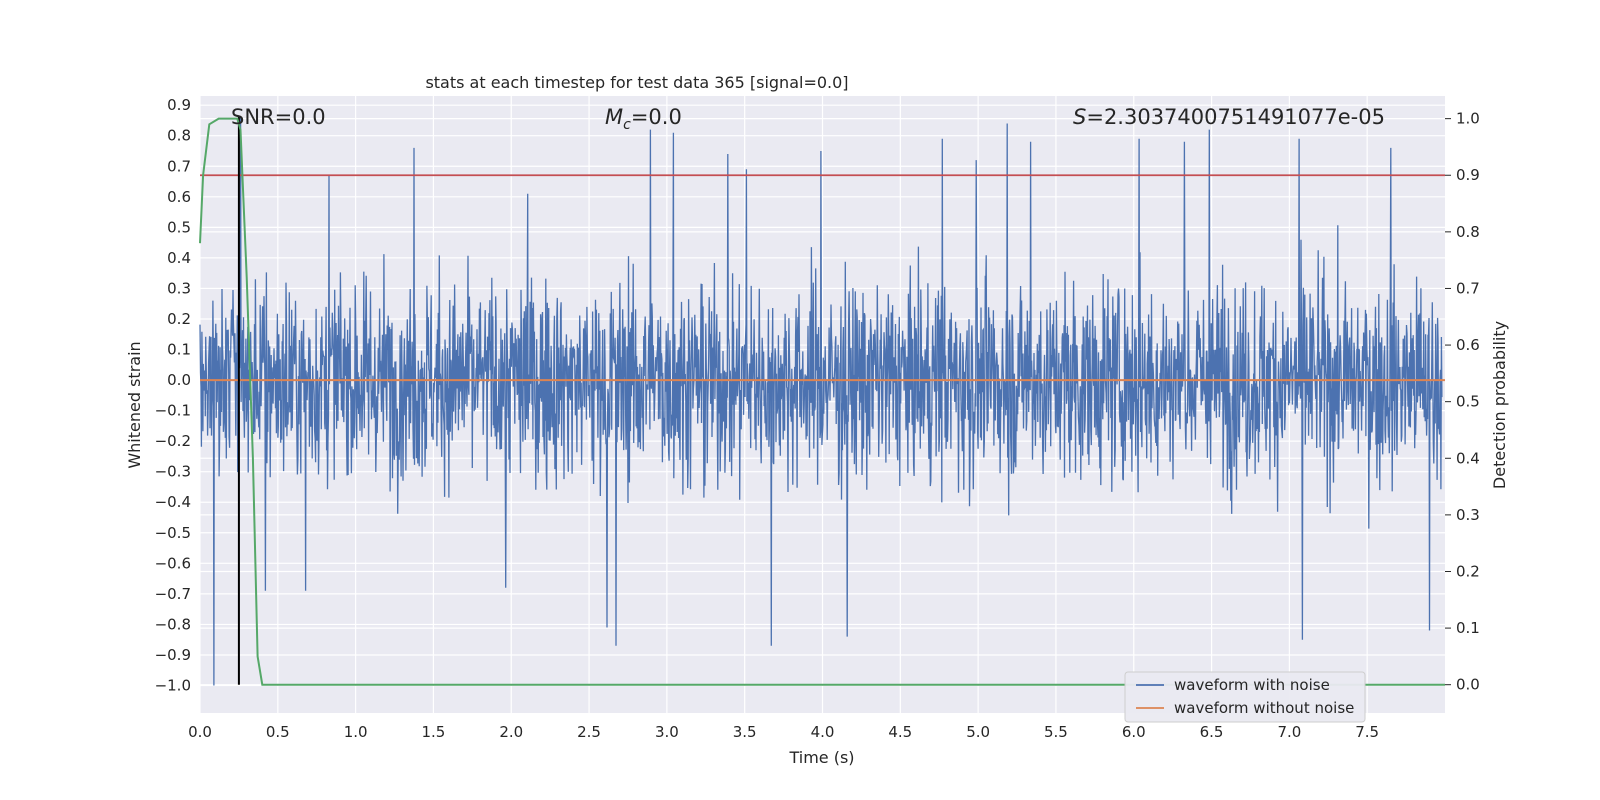 This screenshot has height=800, width=1600. What do you see at coordinates (173, 411) in the screenshot?
I see `y-tick-label: −0.1` at bounding box center [173, 411].